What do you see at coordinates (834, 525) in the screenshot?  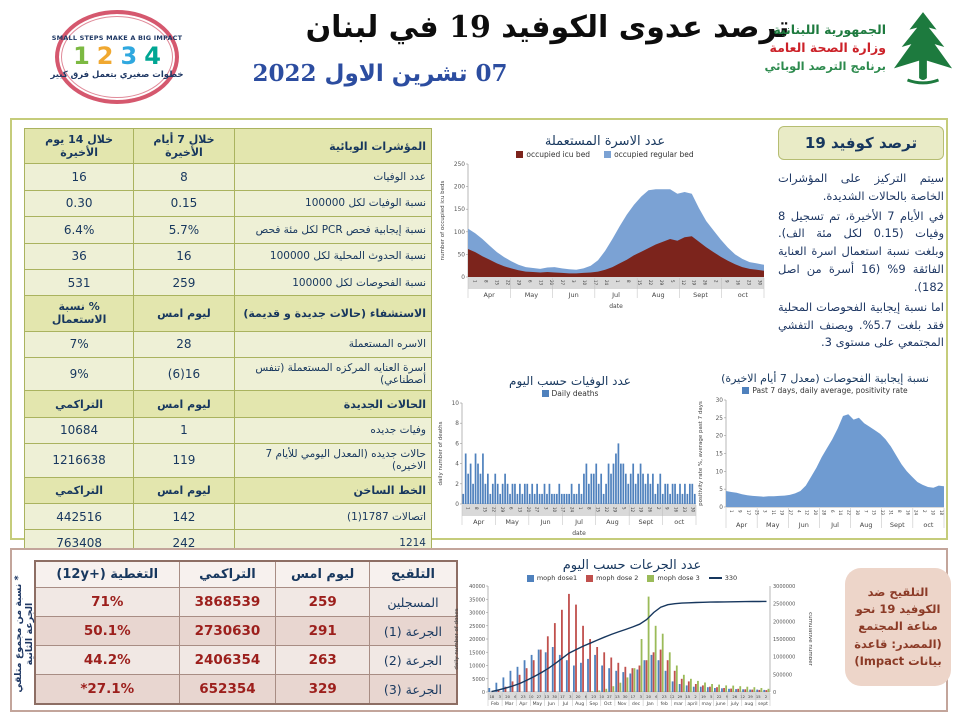 I see `svg-text: Jul` at bounding box center [834, 525].